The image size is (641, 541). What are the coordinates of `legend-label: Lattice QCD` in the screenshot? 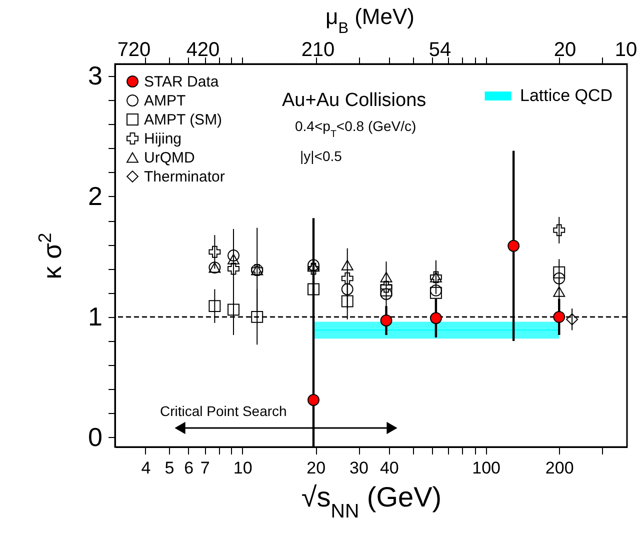 It's located at (566, 95).